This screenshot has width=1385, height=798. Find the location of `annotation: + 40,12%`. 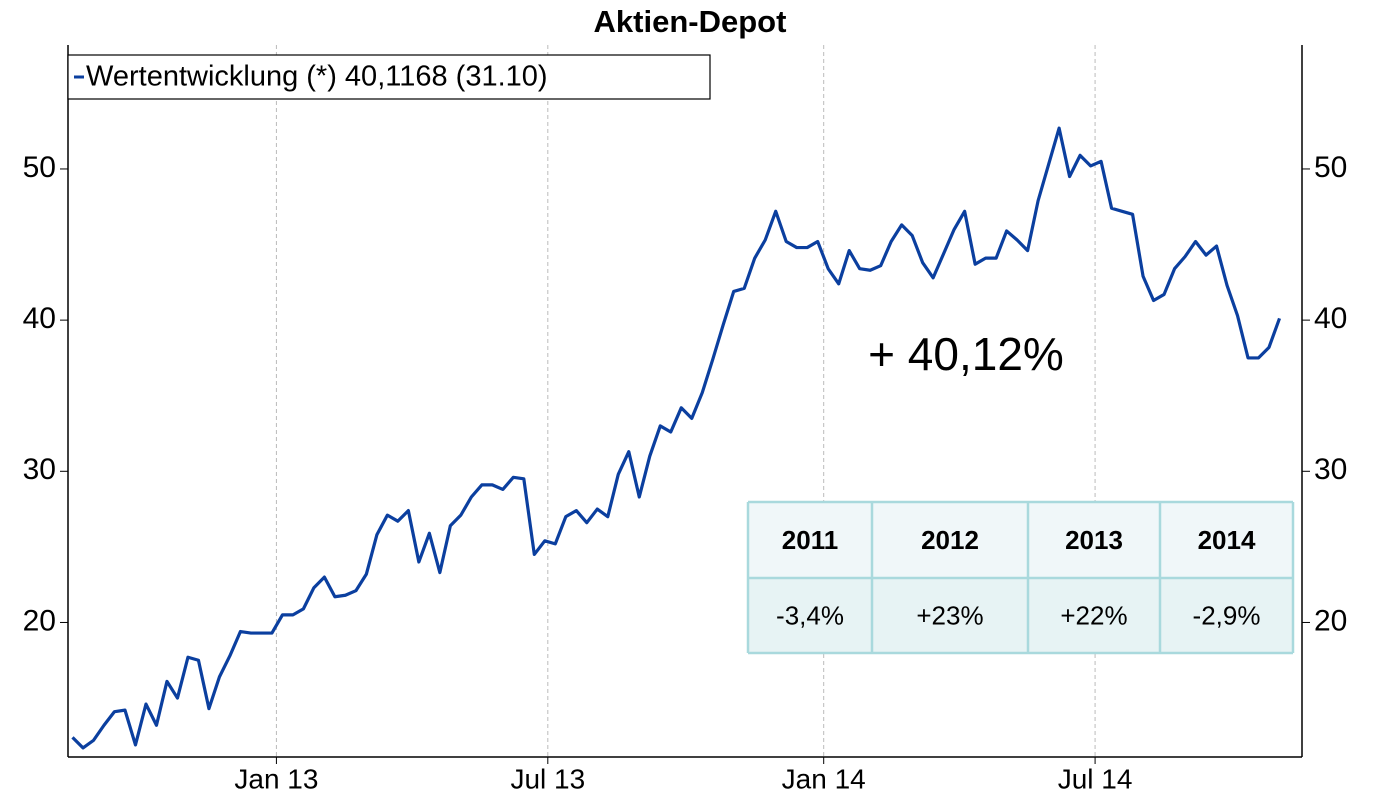

annotation: + 40,12% is located at coordinates (966, 354).